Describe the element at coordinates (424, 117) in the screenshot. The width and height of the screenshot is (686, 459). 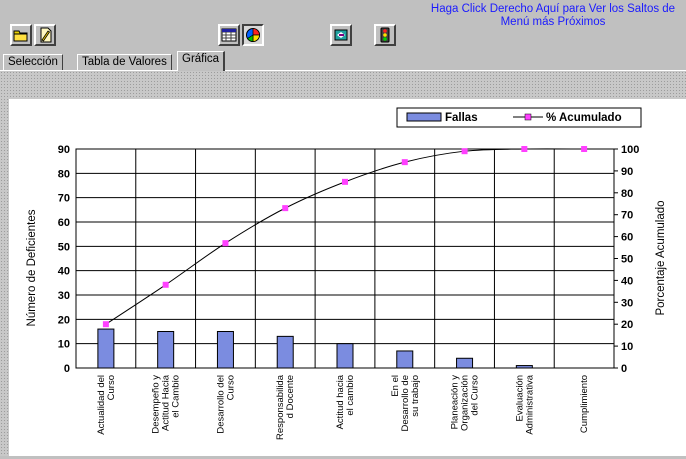
I see `legend-bar-swatch` at that location.